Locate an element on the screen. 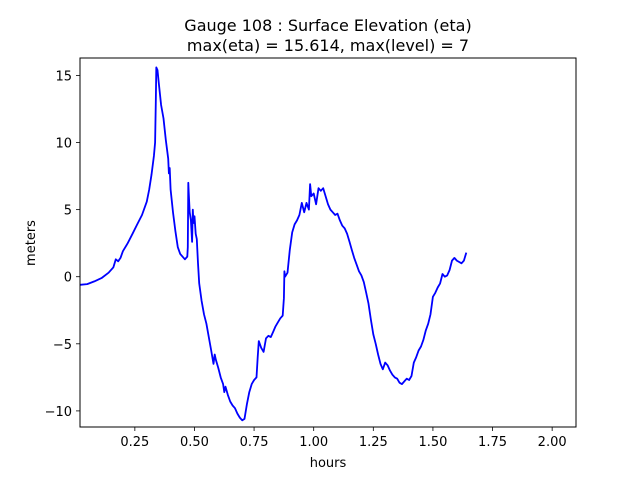 The height and width of the screenshot is (480, 640). x-tick-label: 1.75 is located at coordinates (492, 442).